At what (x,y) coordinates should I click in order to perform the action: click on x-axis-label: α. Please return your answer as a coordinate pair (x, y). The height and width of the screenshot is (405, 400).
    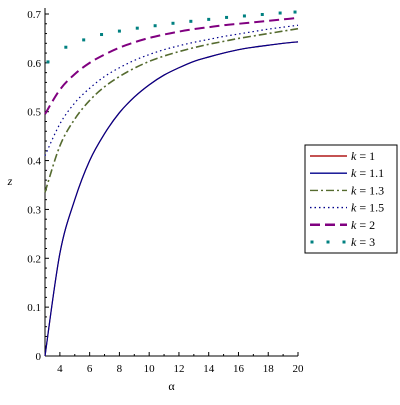
    Looking at the image, I should click on (171, 386).